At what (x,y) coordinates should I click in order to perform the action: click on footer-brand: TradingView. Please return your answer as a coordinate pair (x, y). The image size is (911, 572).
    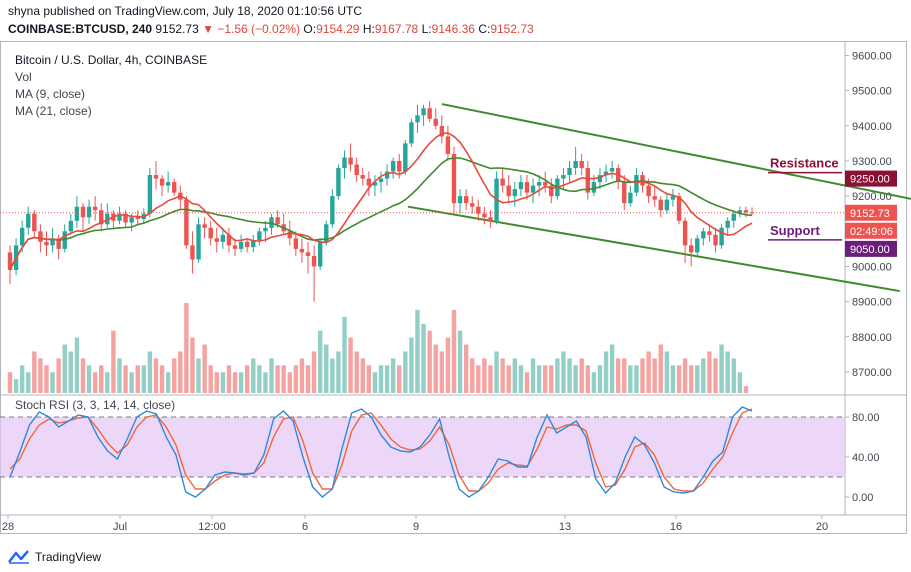
    Looking at the image, I should click on (54, 557).